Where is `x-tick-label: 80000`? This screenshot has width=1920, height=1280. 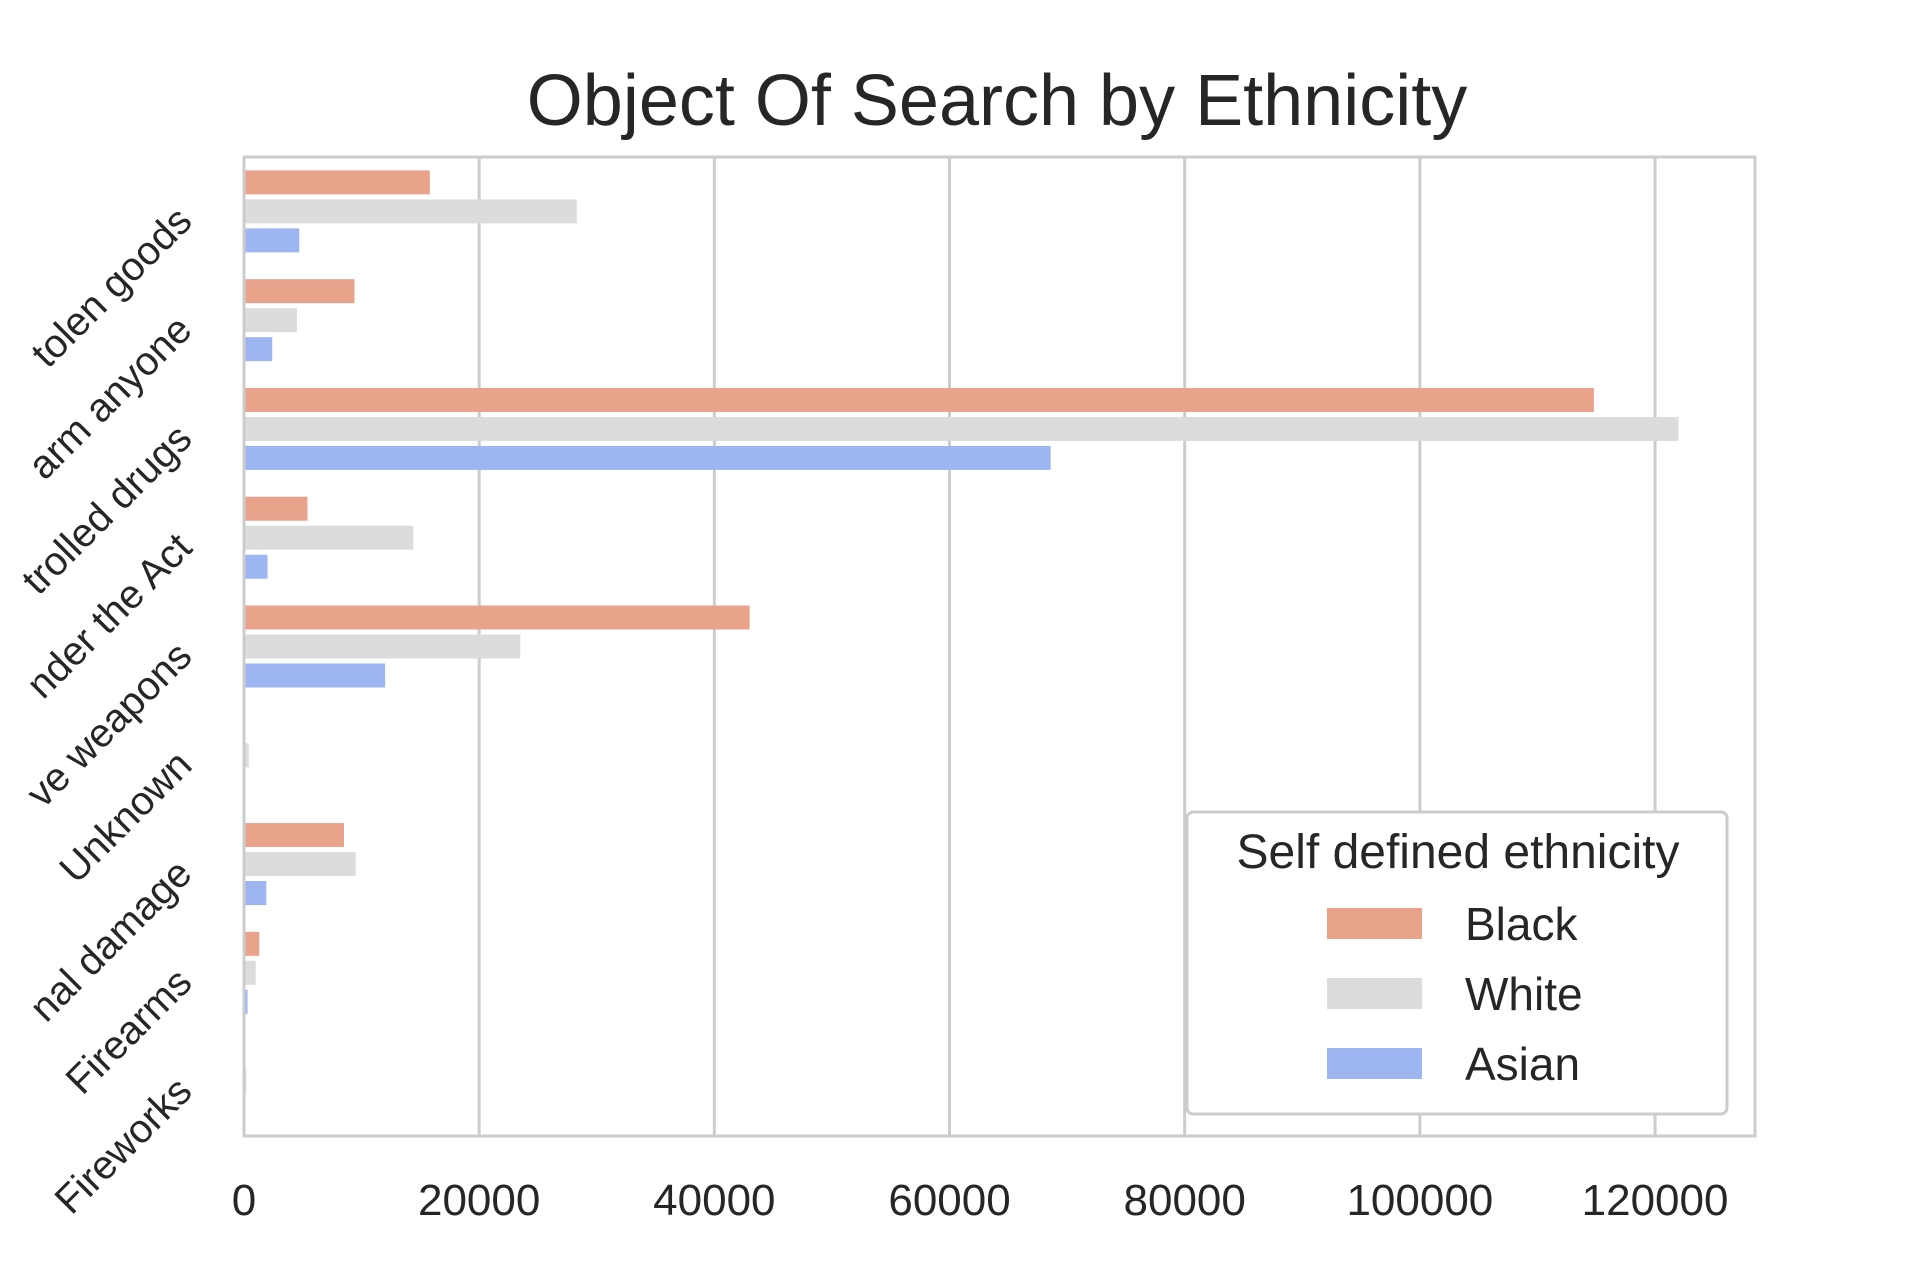 x-tick-label: 80000 is located at coordinates (1185, 1200).